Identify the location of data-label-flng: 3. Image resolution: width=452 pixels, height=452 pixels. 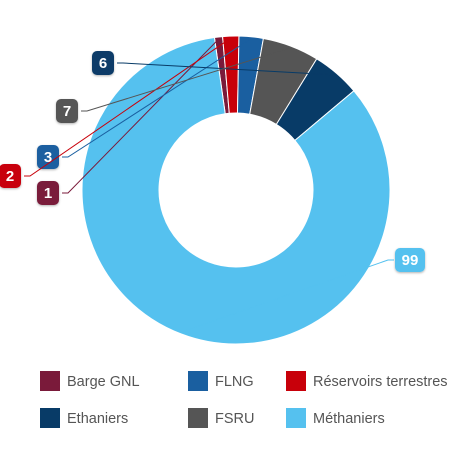
(48, 157).